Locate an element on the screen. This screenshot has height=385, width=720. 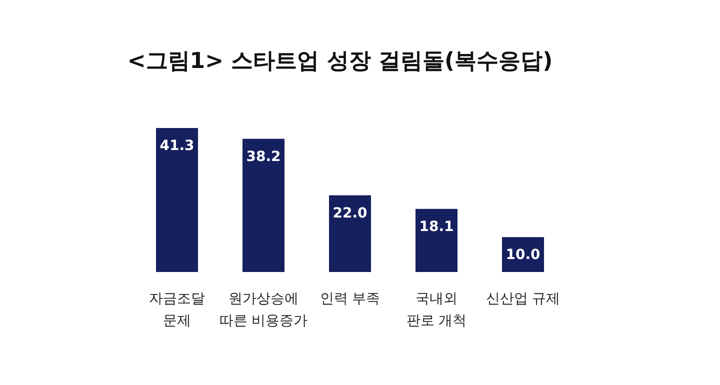
x-tick-label: 인력 부족 is located at coordinates (350, 299).